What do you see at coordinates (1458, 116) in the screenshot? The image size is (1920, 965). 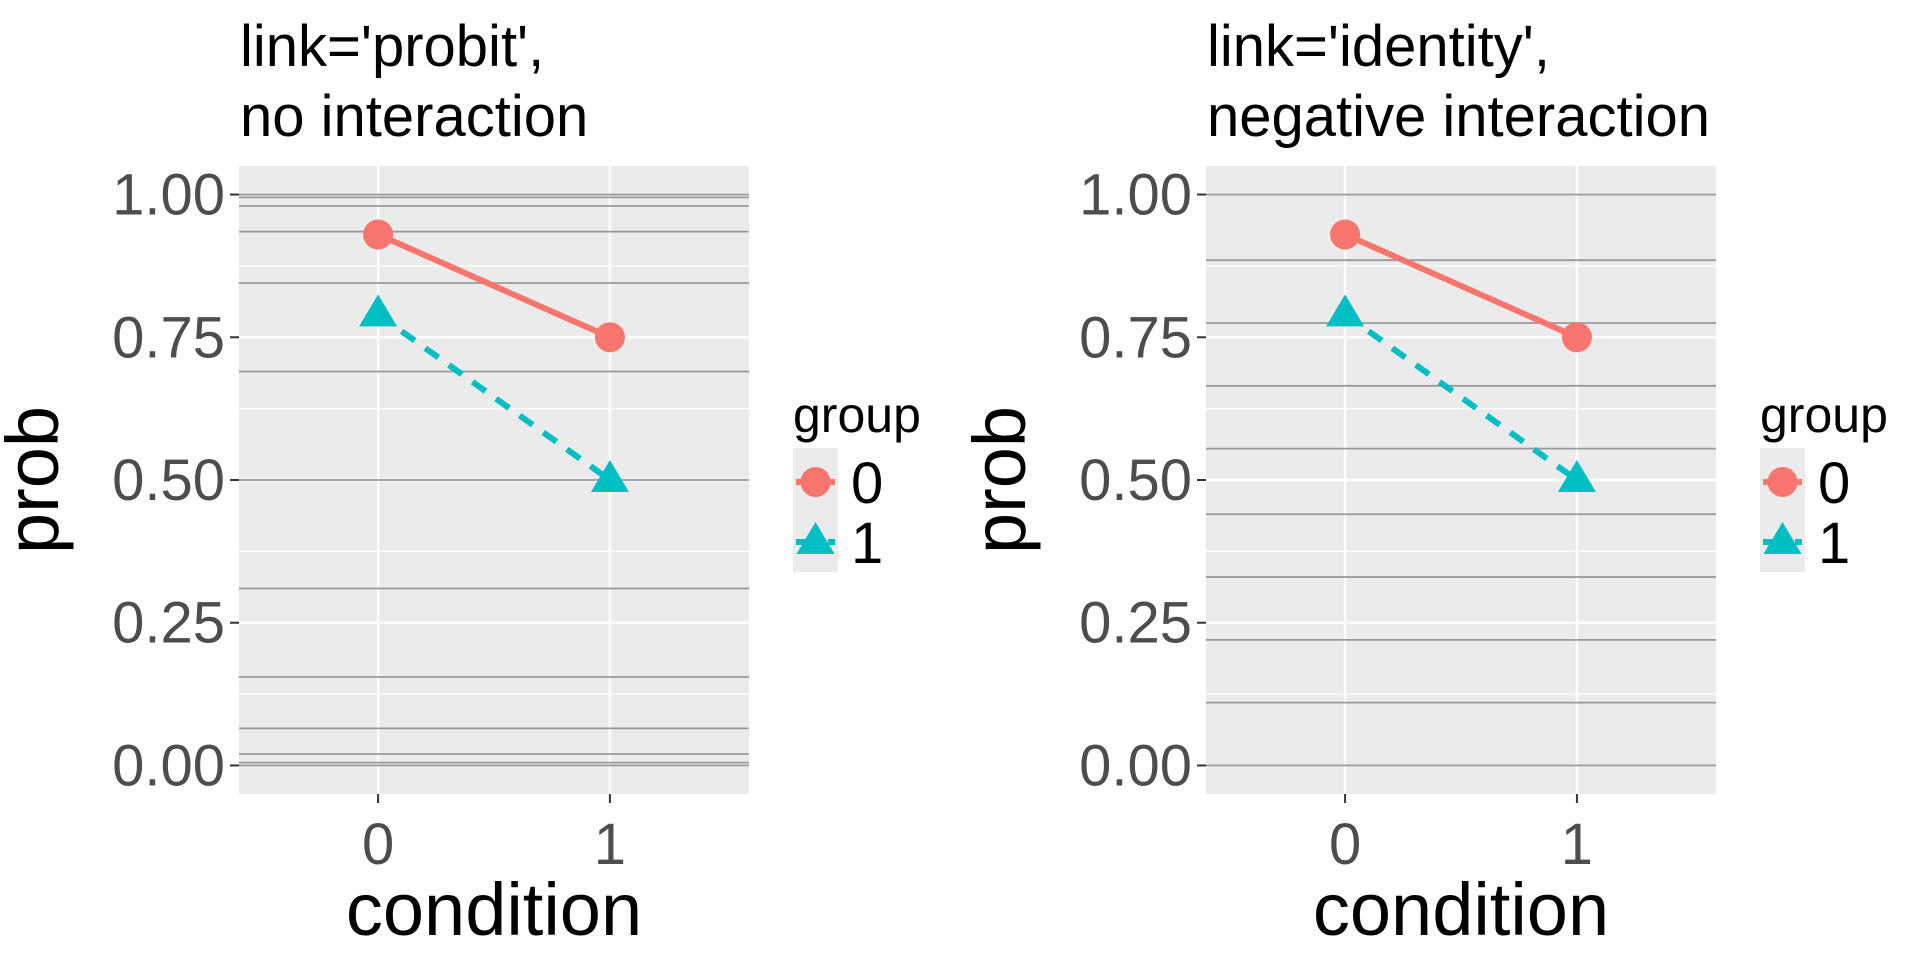 I see `chart-title-line: negative interaction` at bounding box center [1458, 116].